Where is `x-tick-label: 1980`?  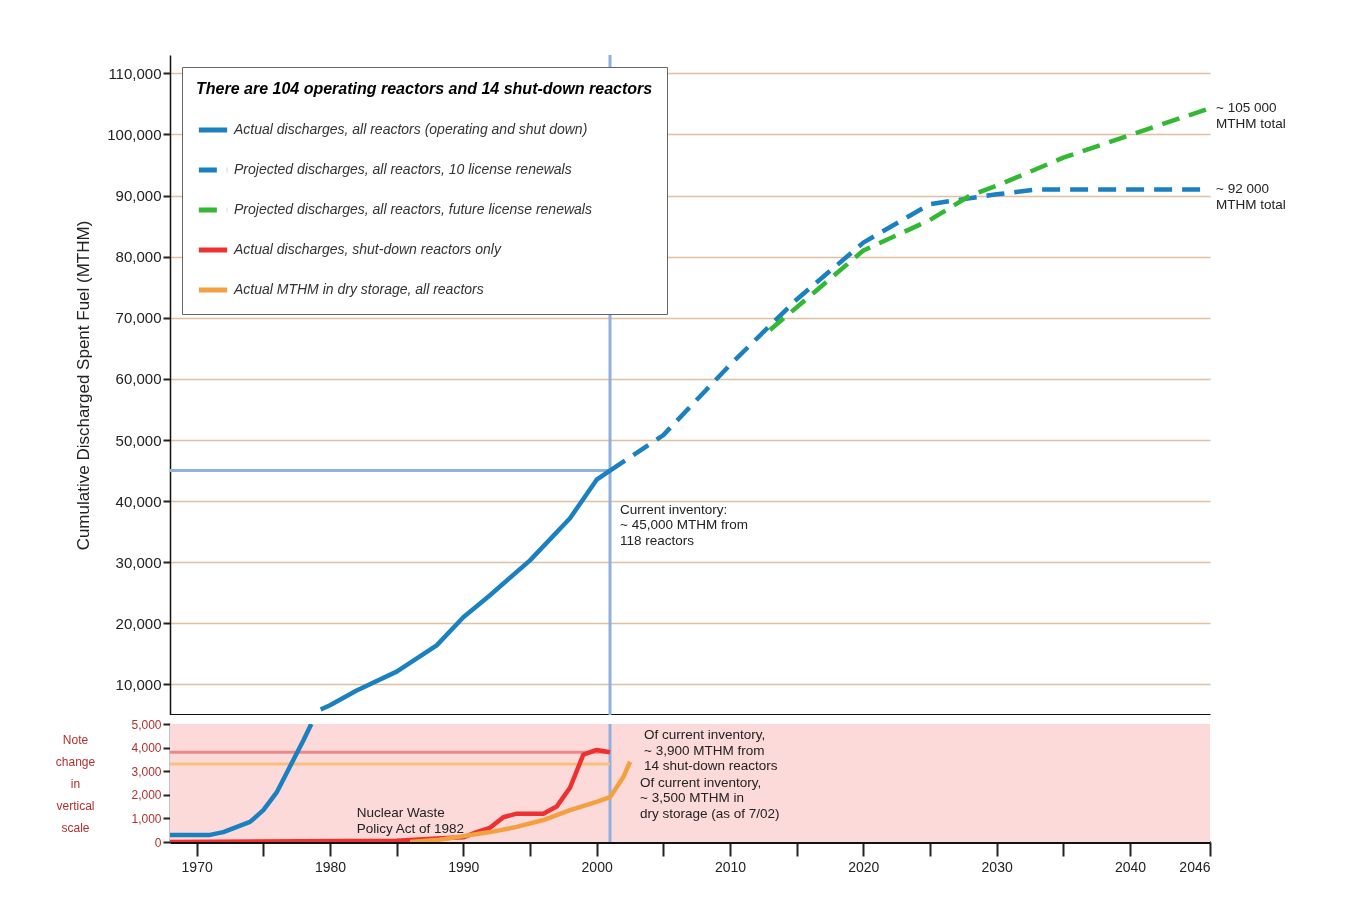 x-tick-label: 1980 is located at coordinates (330, 866).